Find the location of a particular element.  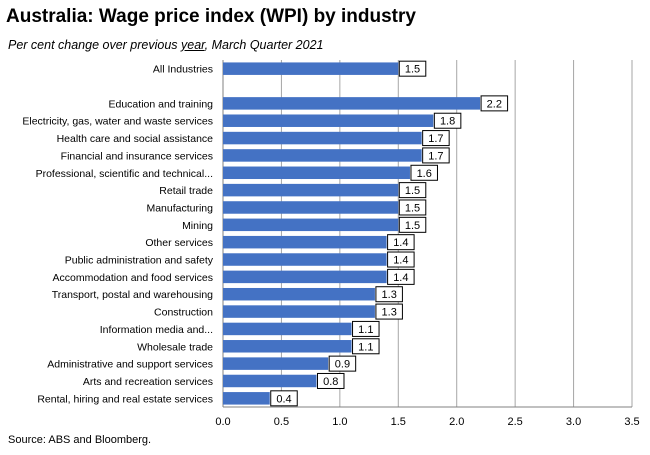

category-label: Other services is located at coordinates (179, 243).